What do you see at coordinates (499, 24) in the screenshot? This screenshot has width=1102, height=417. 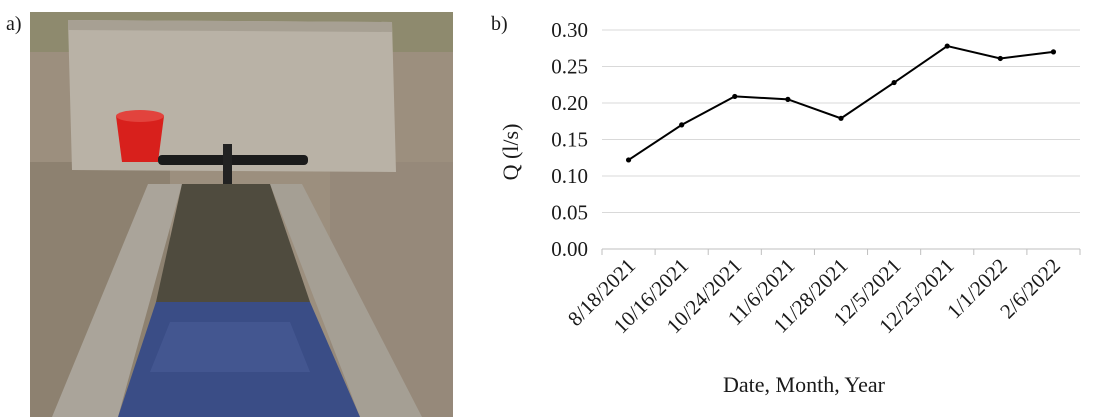 I see `panel-b-label: b)` at bounding box center [499, 24].